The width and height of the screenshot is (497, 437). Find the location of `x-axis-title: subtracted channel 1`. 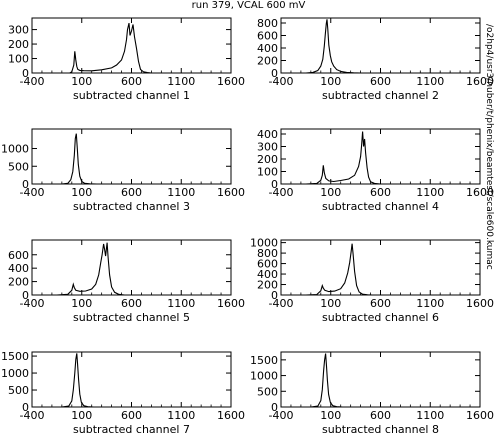

x-axis-title: subtracted channel 1 is located at coordinates (131, 95).